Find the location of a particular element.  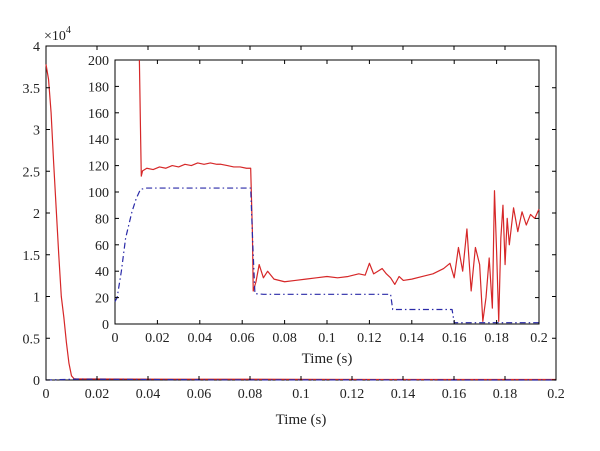

inset-x-tick-label: 0.06 is located at coordinates (242, 338).